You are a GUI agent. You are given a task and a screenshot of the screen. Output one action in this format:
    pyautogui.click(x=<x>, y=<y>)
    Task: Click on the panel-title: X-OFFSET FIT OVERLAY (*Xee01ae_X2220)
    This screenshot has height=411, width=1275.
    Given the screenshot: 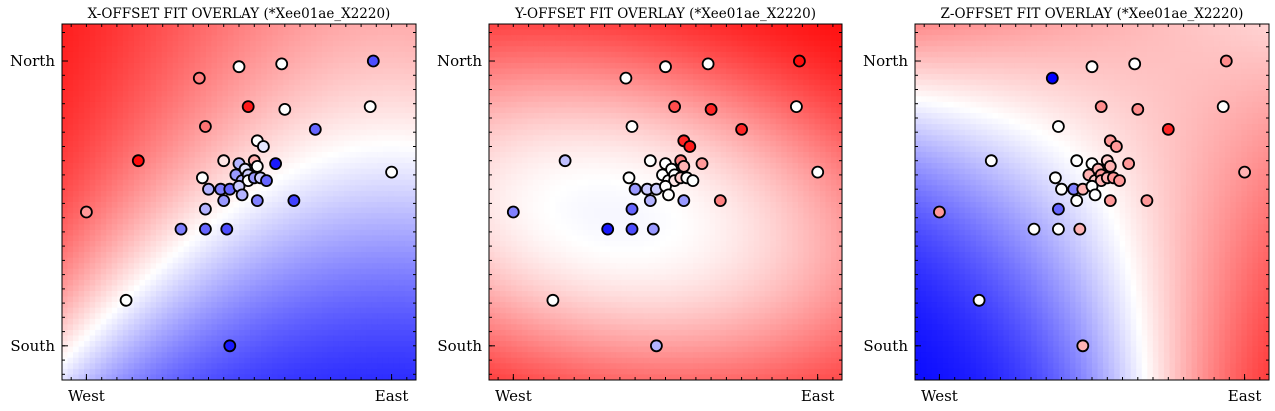 What is the action you would take?
    pyautogui.click(x=239, y=14)
    